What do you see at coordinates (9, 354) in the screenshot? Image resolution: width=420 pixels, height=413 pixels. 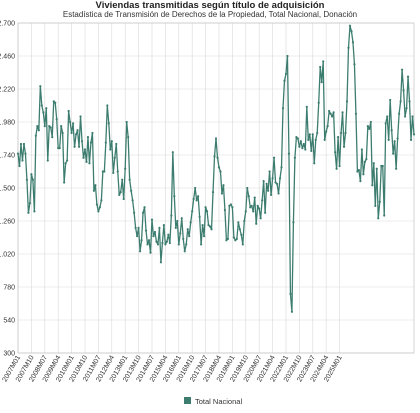 I see `y-tick-label: 300` at bounding box center [9, 354].